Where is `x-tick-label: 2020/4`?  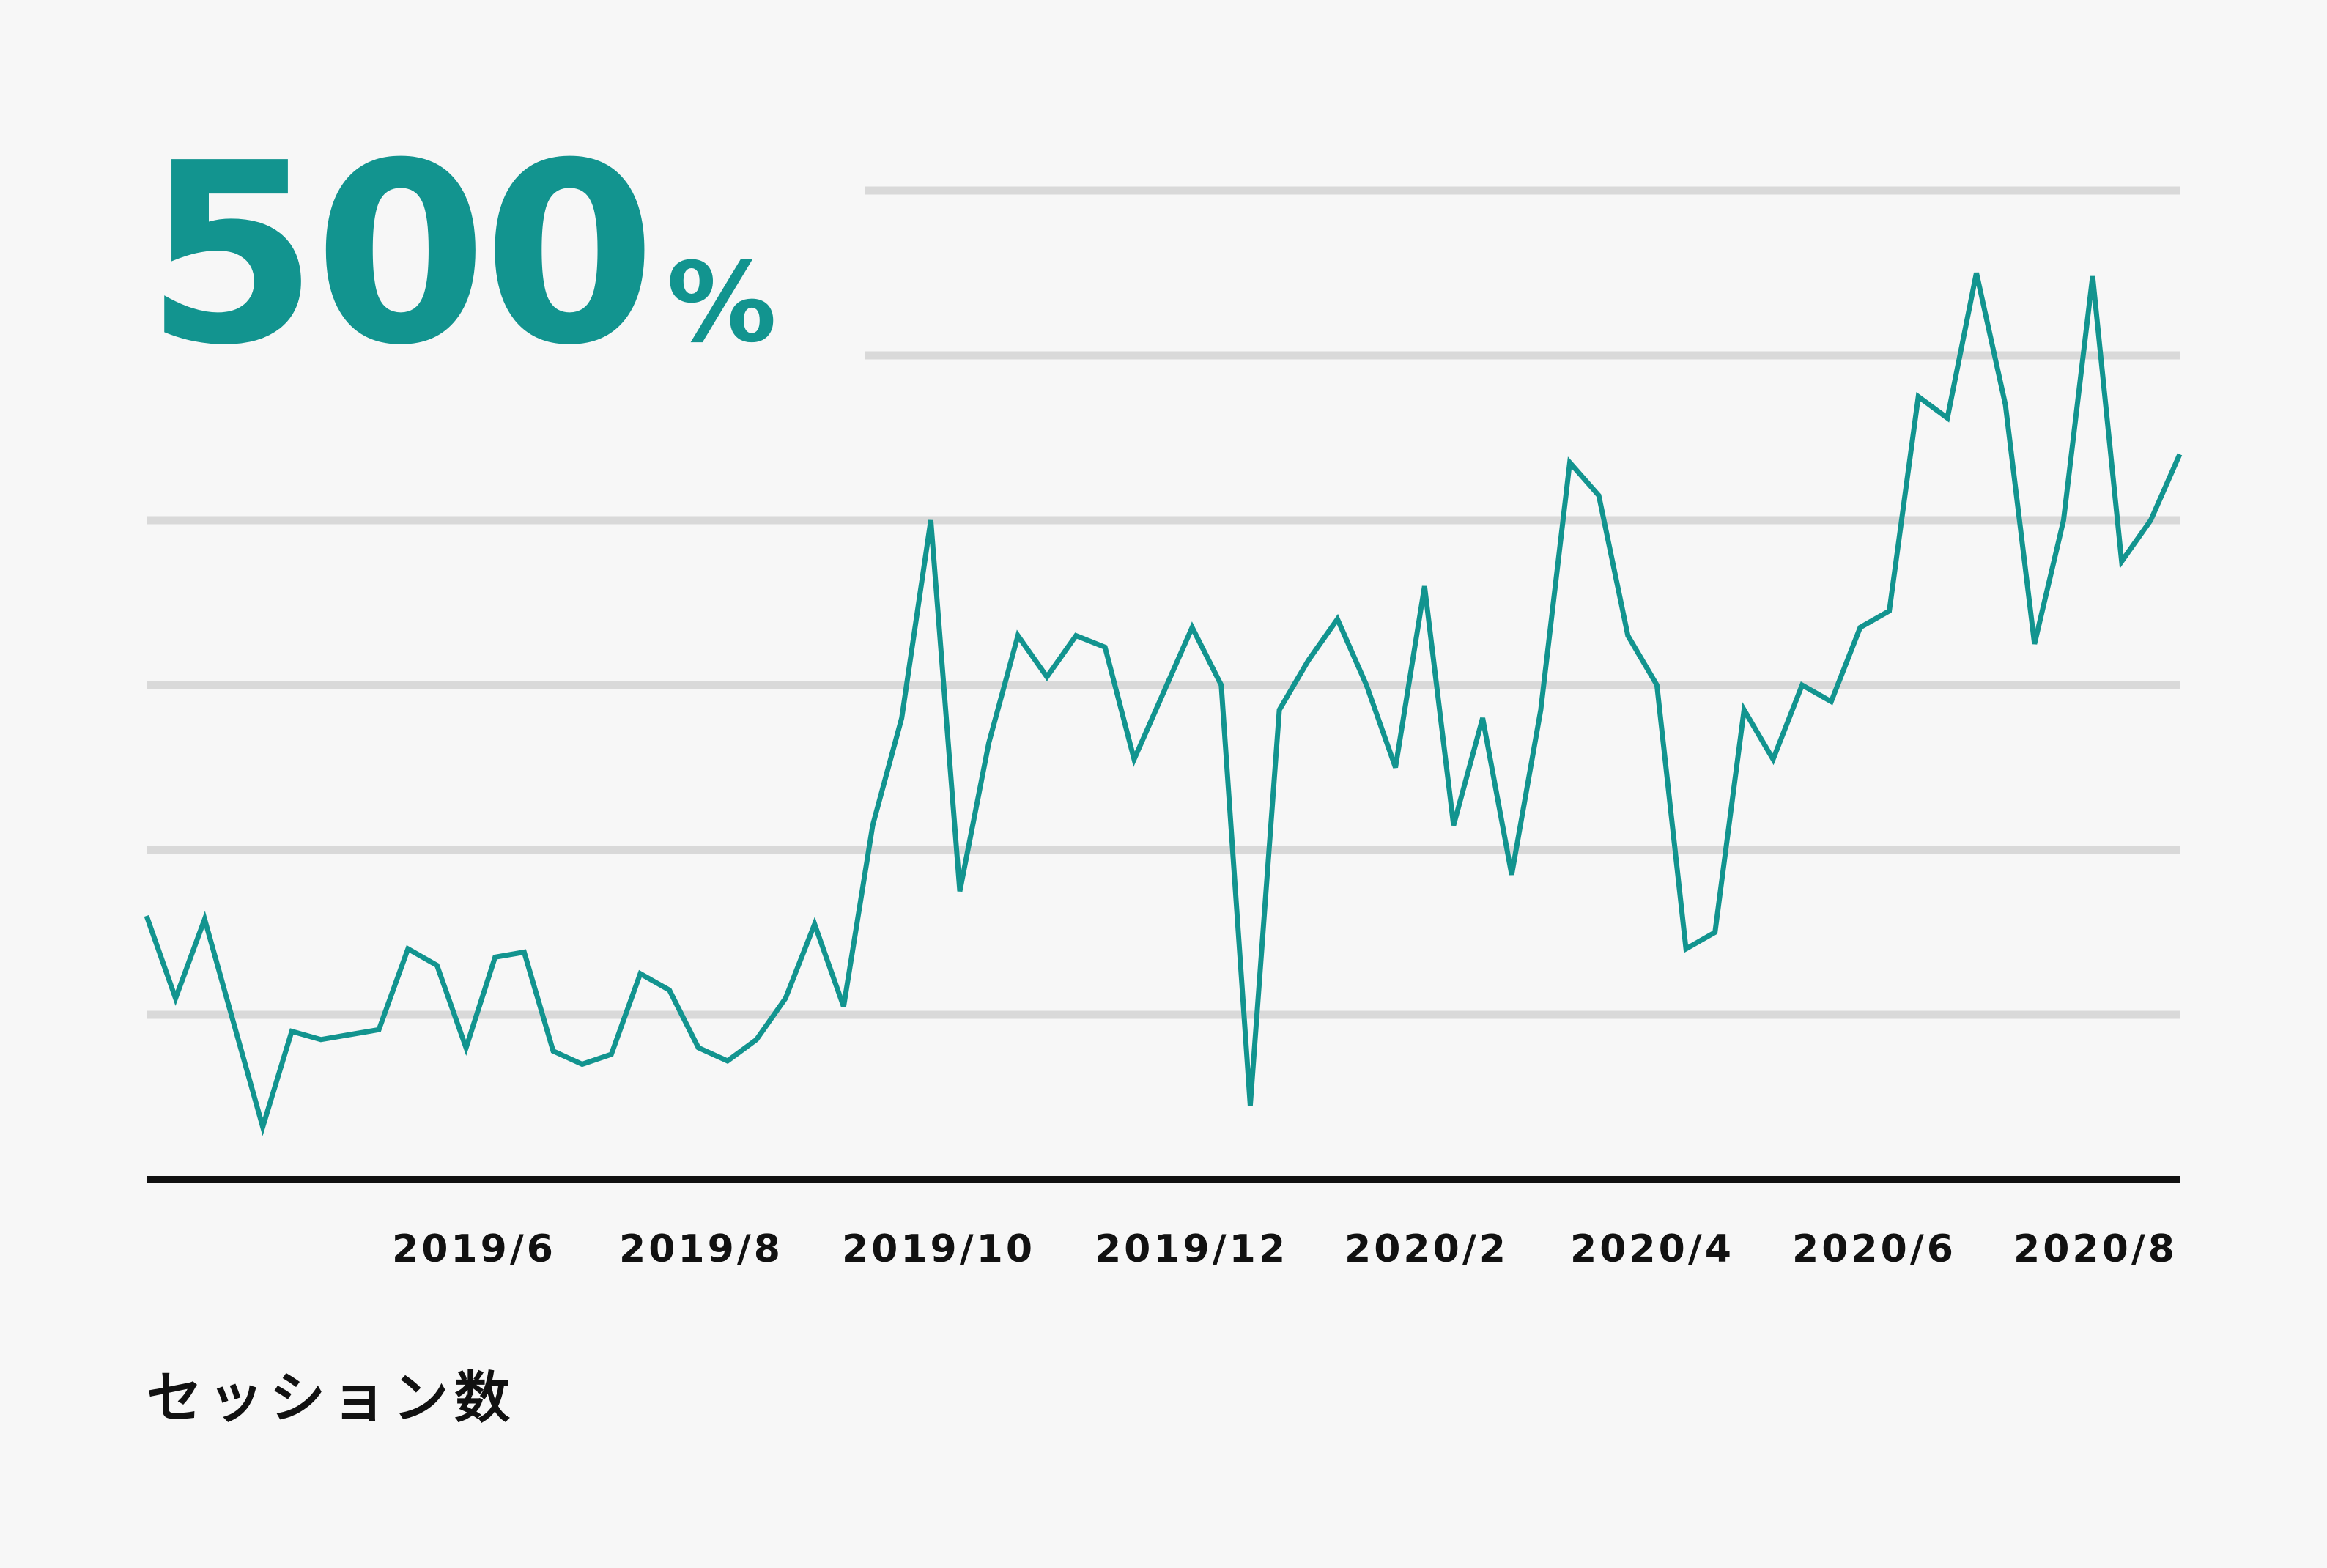
x-tick-label: 2020/4 is located at coordinates (1652, 1249).